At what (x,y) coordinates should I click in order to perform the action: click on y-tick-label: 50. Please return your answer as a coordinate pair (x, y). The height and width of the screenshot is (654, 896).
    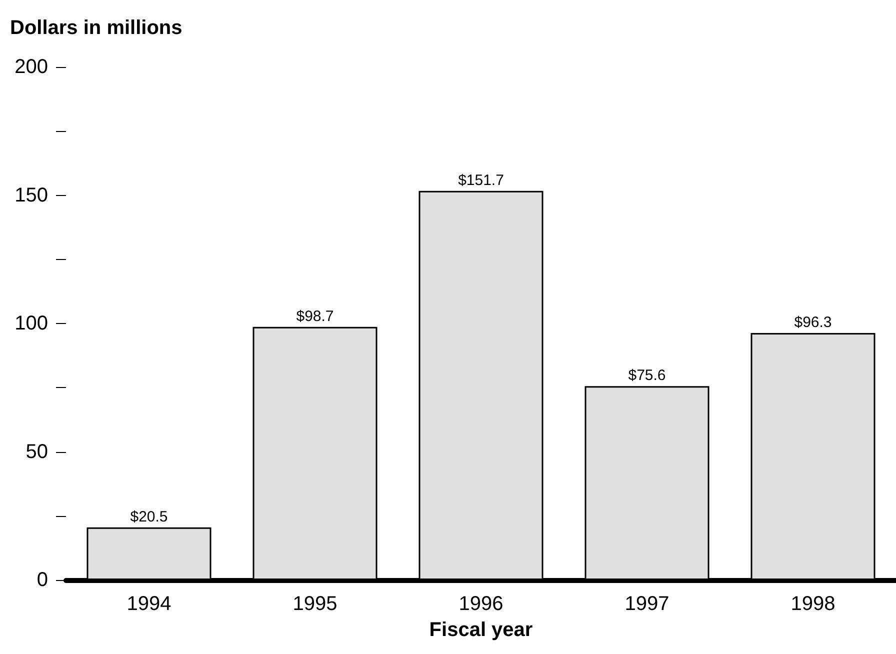
    Looking at the image, I should click on (37, 451).